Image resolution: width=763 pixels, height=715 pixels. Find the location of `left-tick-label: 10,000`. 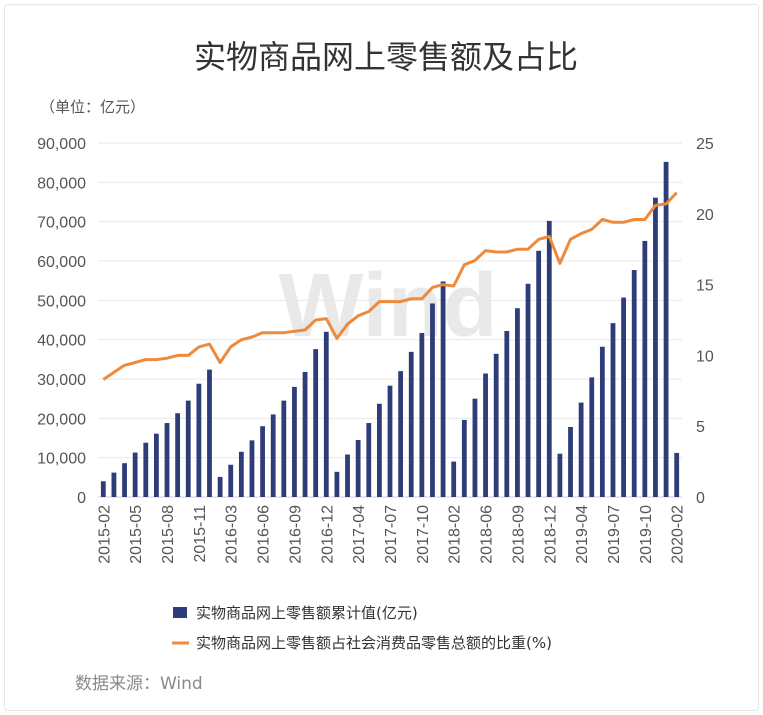

left-tick-label: 10,000 is located at coordinates (61, 459).